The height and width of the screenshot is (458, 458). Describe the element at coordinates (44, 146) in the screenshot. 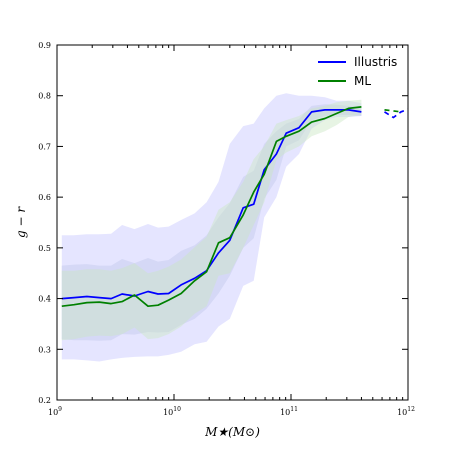

I see `y-tick-label: 0.7` at that location.